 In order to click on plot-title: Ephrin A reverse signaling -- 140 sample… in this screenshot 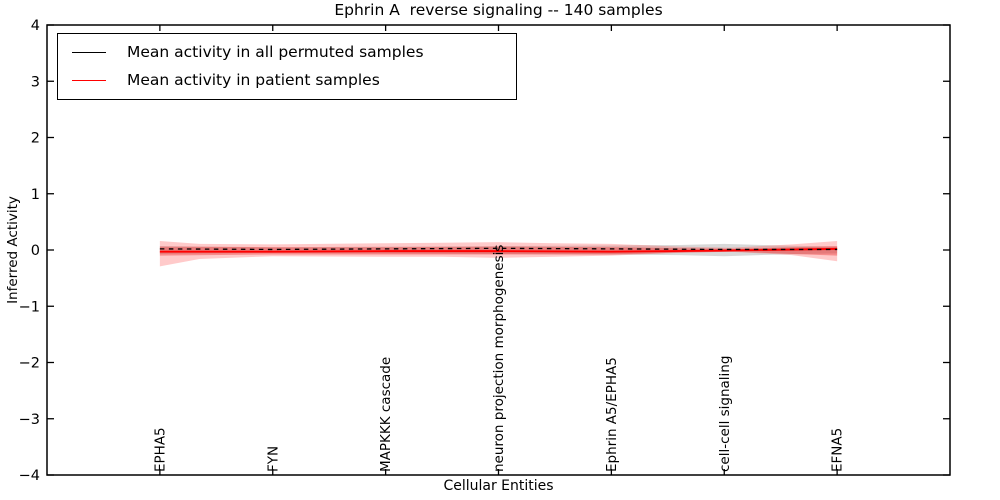, I will do `click(498, 10)`.